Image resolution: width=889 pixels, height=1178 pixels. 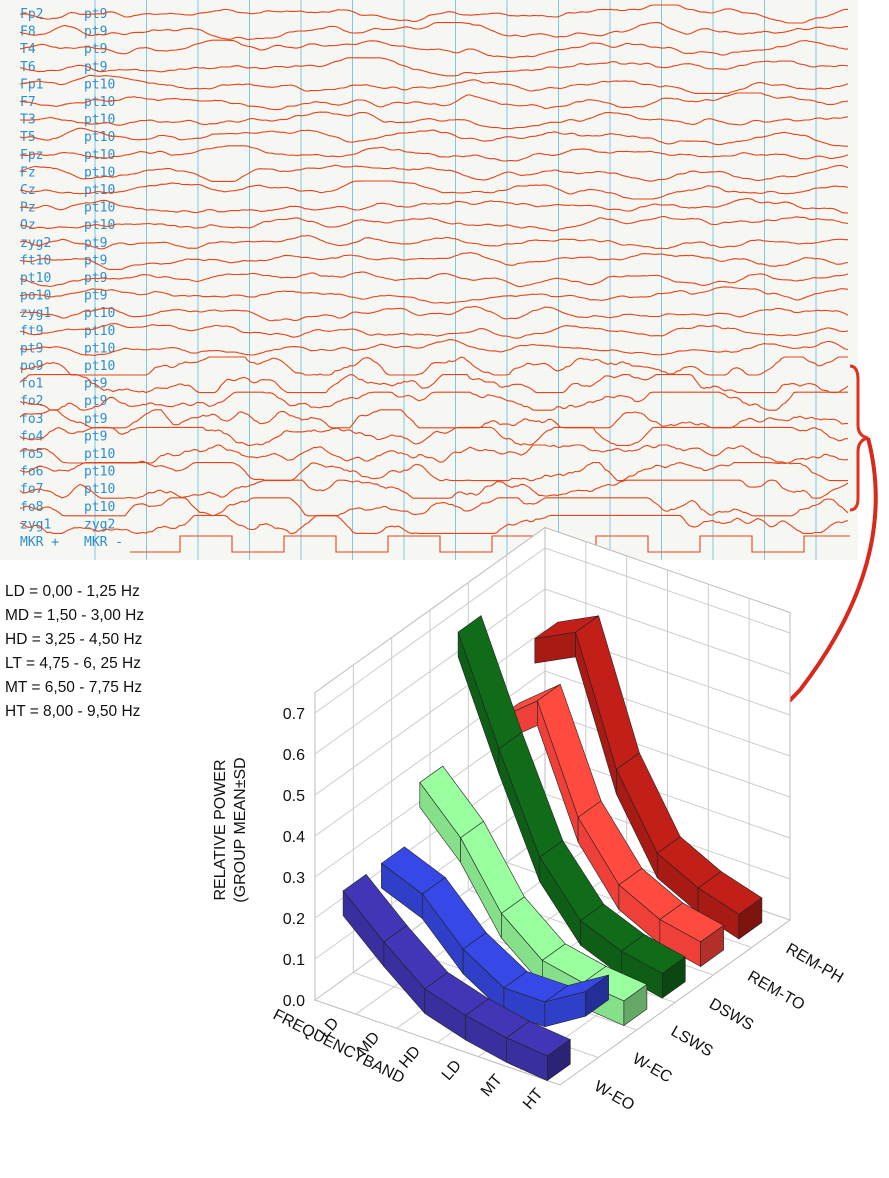 I want to click on band-legend-item: MT = 6,50 - 7,75 Hz, so click(x=73, y=687).